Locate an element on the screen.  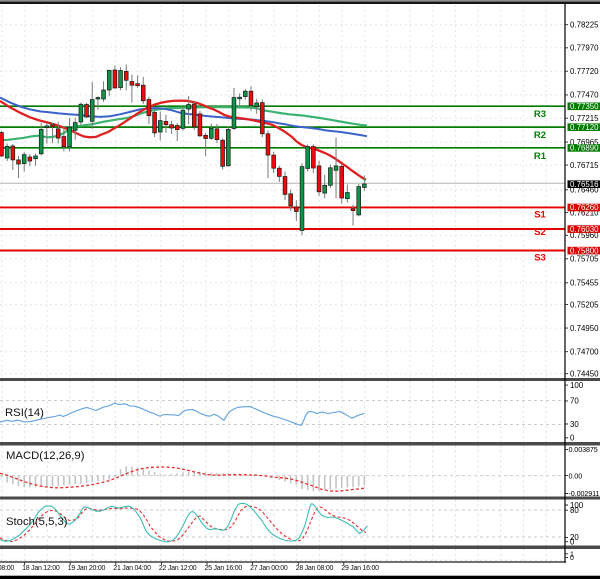
svg-text: 20 is located at coordinates (574, 537).